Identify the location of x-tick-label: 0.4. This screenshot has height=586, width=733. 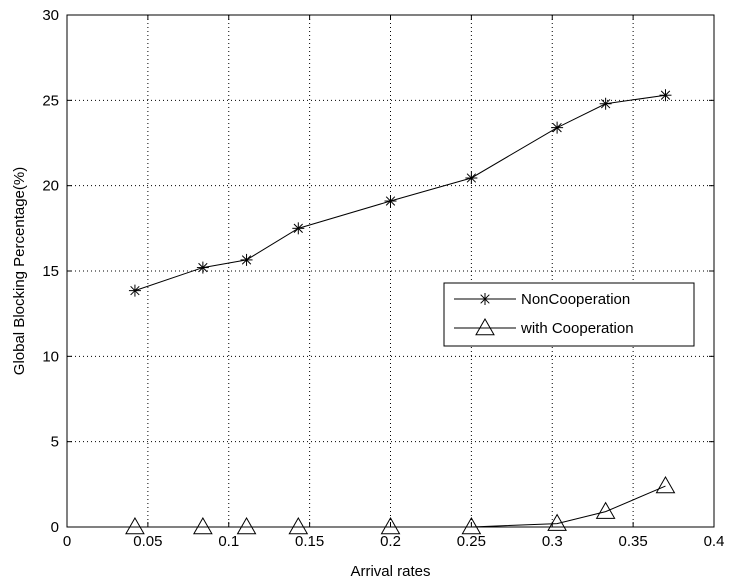
(714, 541).